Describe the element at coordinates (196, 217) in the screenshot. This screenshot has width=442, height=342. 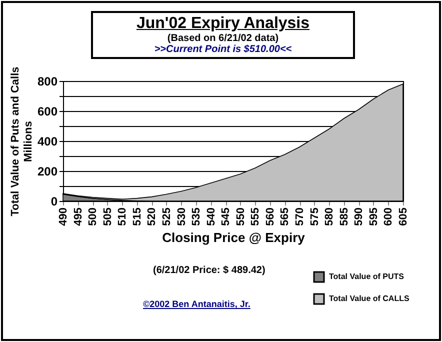
I see `x-tick-label: 535` at that location.